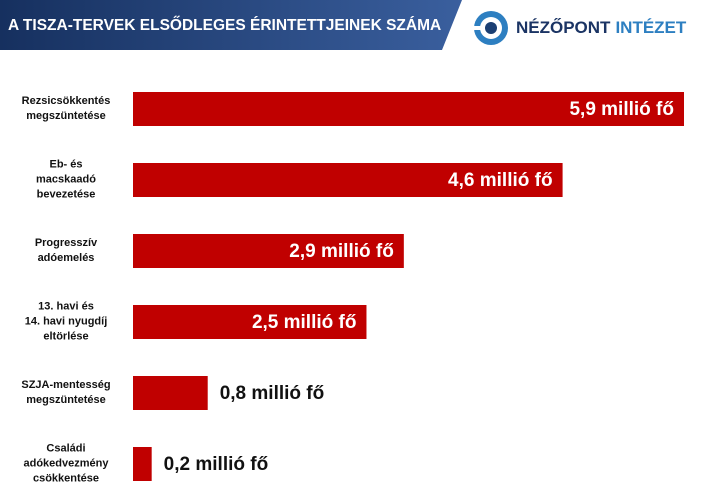 The width and height of the screenshot is (719, 500). What do you see at coordinates (650, 27) in the screenshot?
I see `logo-suffix: INTÉZET` at bounding box center [650, 27].